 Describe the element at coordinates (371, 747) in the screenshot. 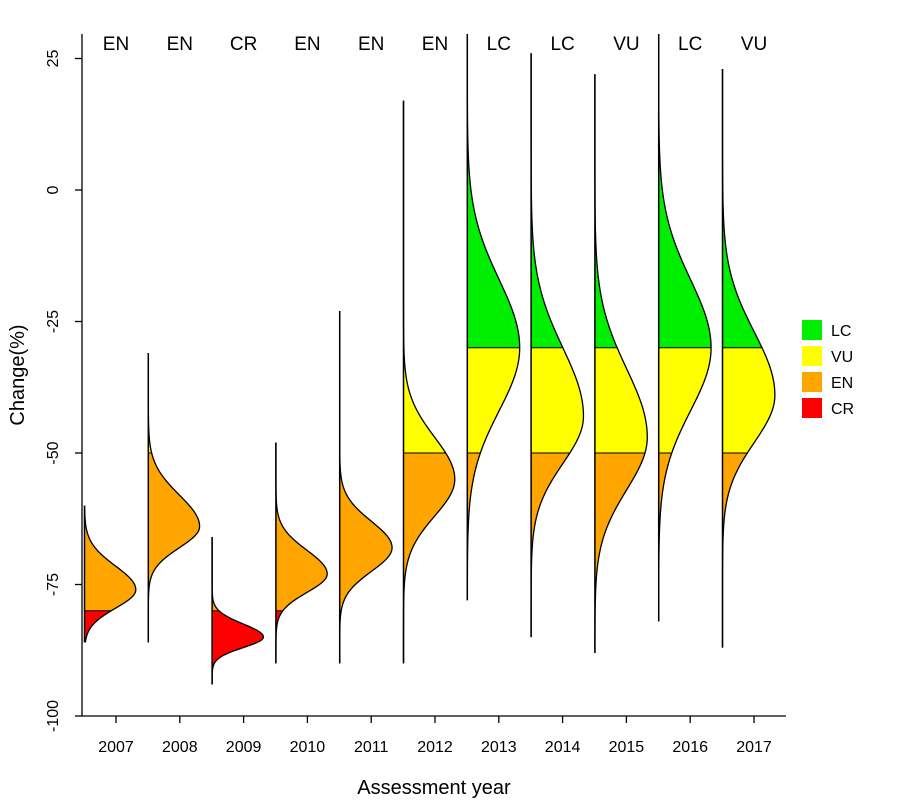

I see `x-tick-label: 2011` at that location.